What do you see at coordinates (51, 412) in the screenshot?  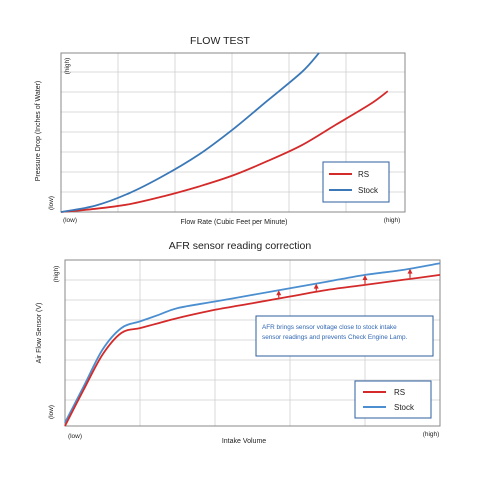 I see `afr-y-tick-low: (low)` at bounding box center [51, 412].